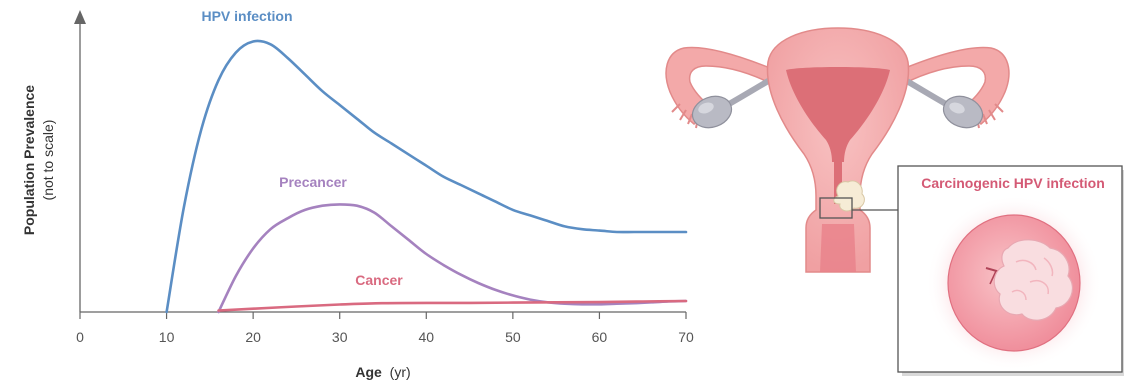  I want to click on series-line-precancer, so click(452, 258).